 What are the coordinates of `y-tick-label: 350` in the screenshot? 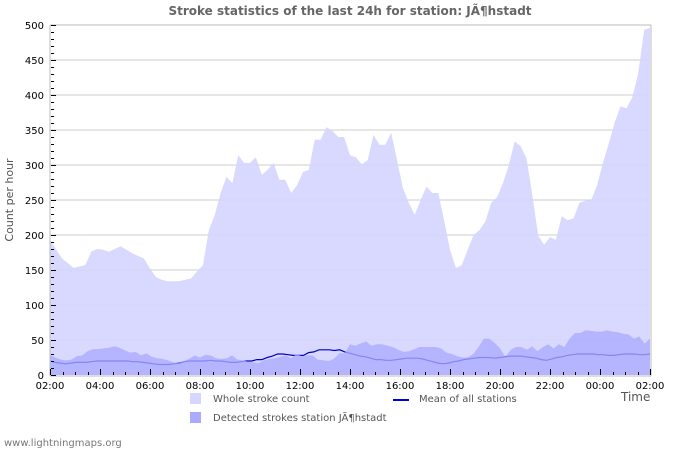 It's located at (34, 131).